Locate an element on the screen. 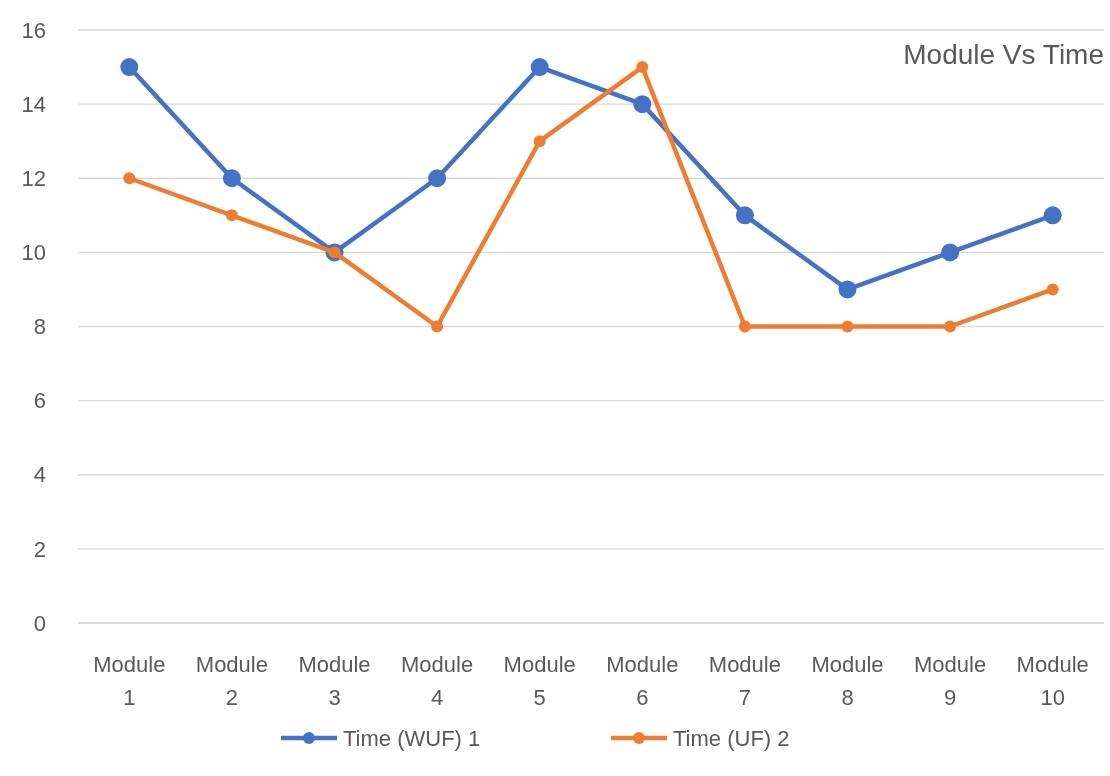 The height and width of the screenshot is (776, 1110). x-tick-label: Module 6 is located at coordinates (642, 681).